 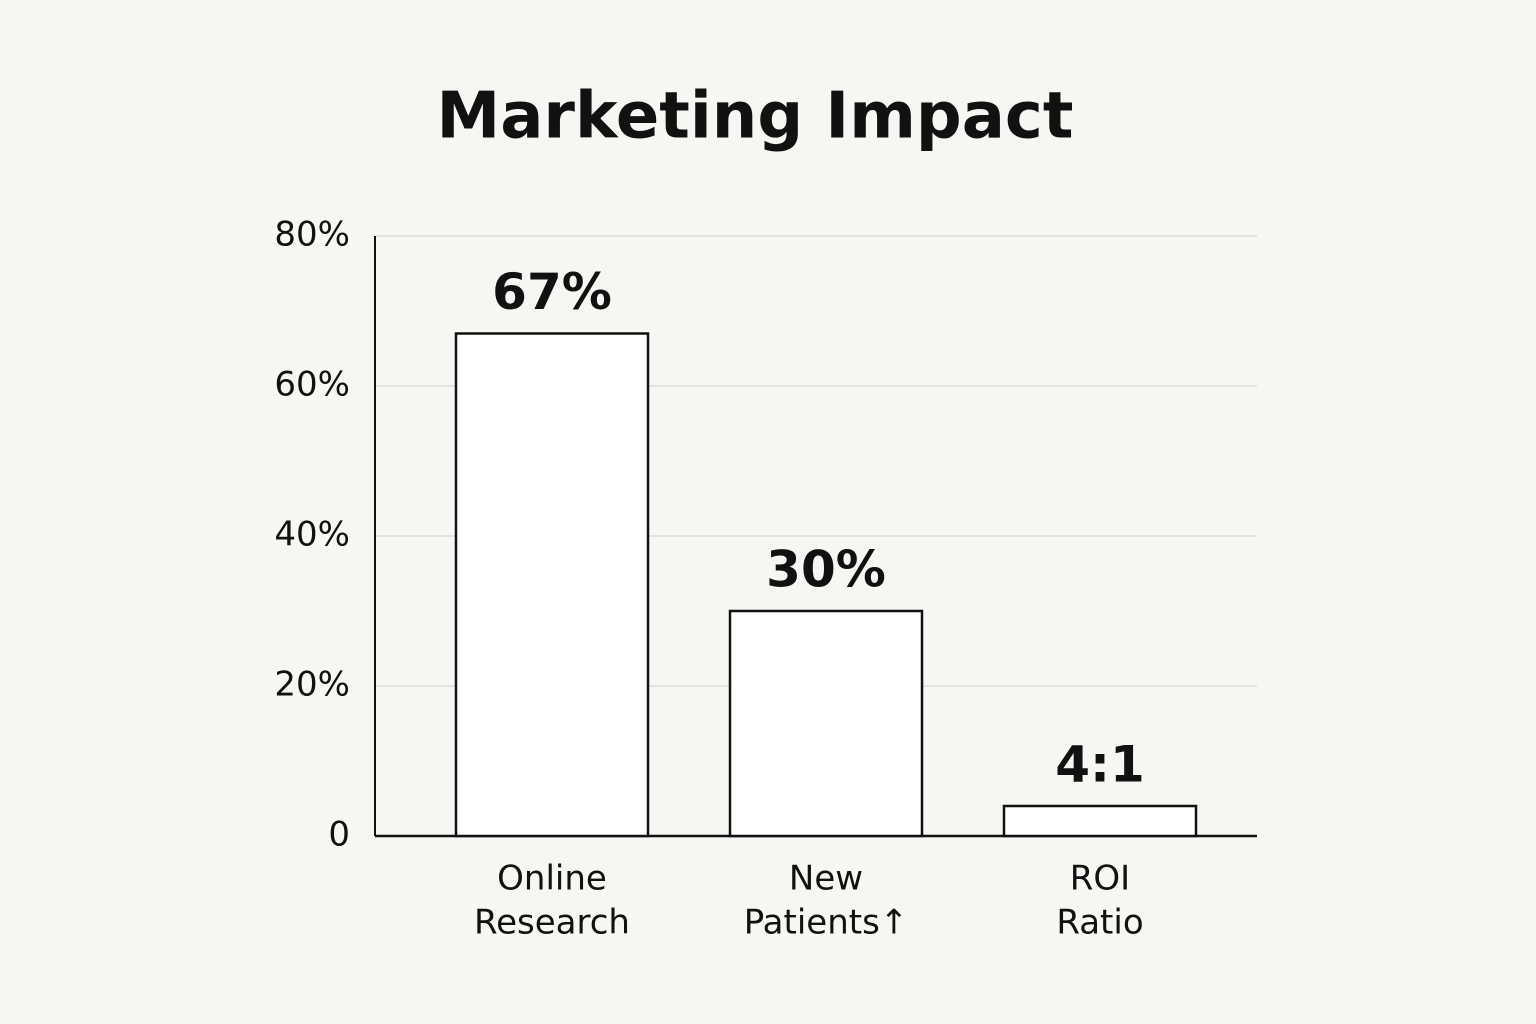 What do you see at coordinates (755, 117) in the screenshot?
I see `chart-title: Marketing Impact` at bounding box center [755, 117].